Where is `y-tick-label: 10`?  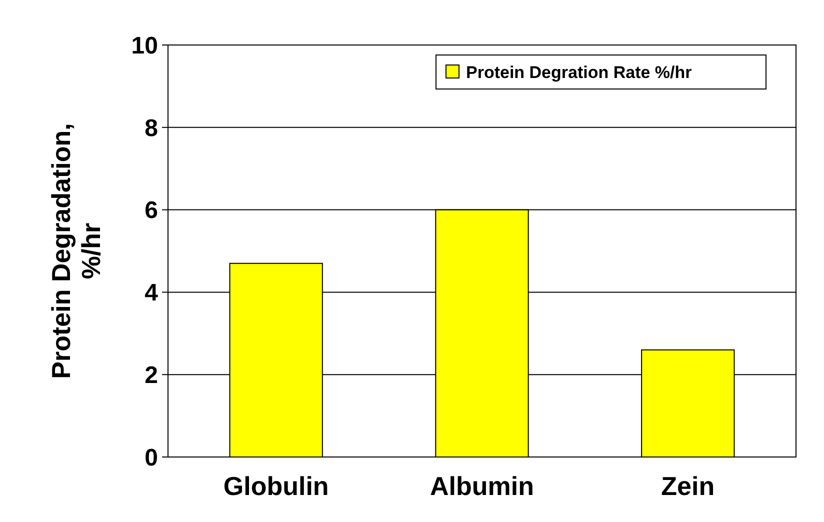
y-tick-label: 10 is located at coordinates (144, 46).